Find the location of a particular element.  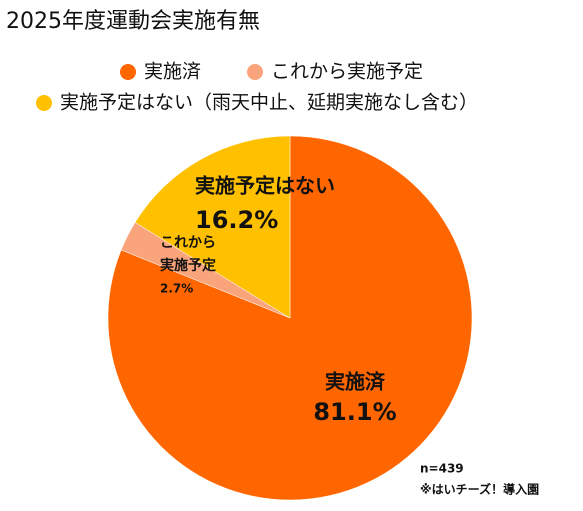

chart-title: 2025年度運動会実施有無 is located at coordinates (133, 21).